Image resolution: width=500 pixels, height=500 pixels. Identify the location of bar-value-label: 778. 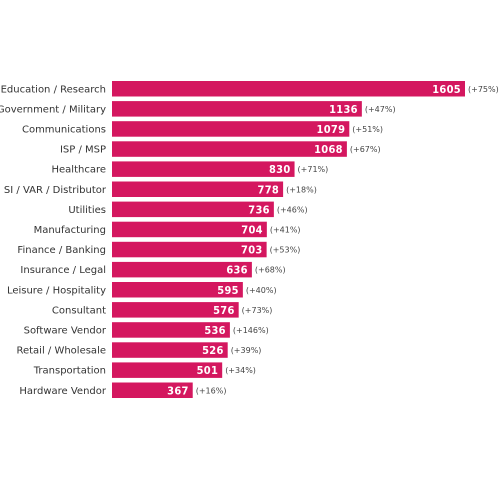
(269, 189).